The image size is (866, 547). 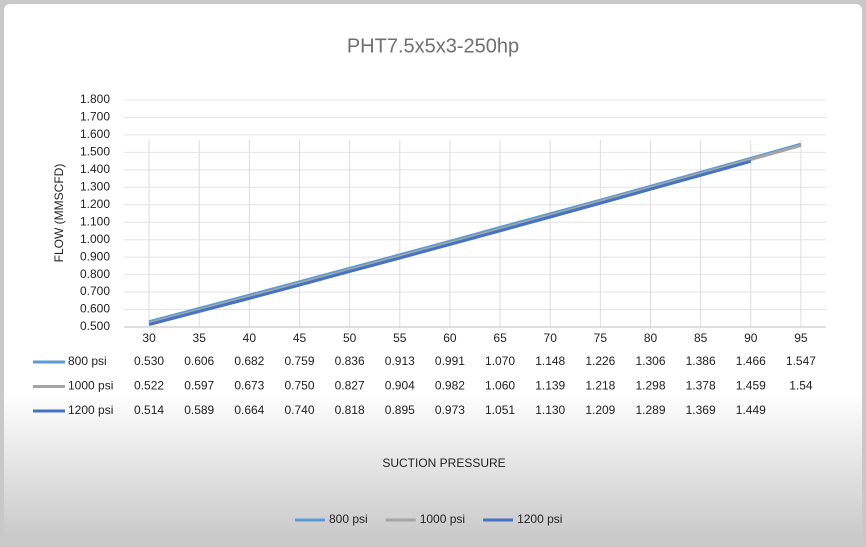 What do you see at coordinates (500, 361) in the screenshot?
I see `table-cell: 1.070` at bounding box center [500, 361].